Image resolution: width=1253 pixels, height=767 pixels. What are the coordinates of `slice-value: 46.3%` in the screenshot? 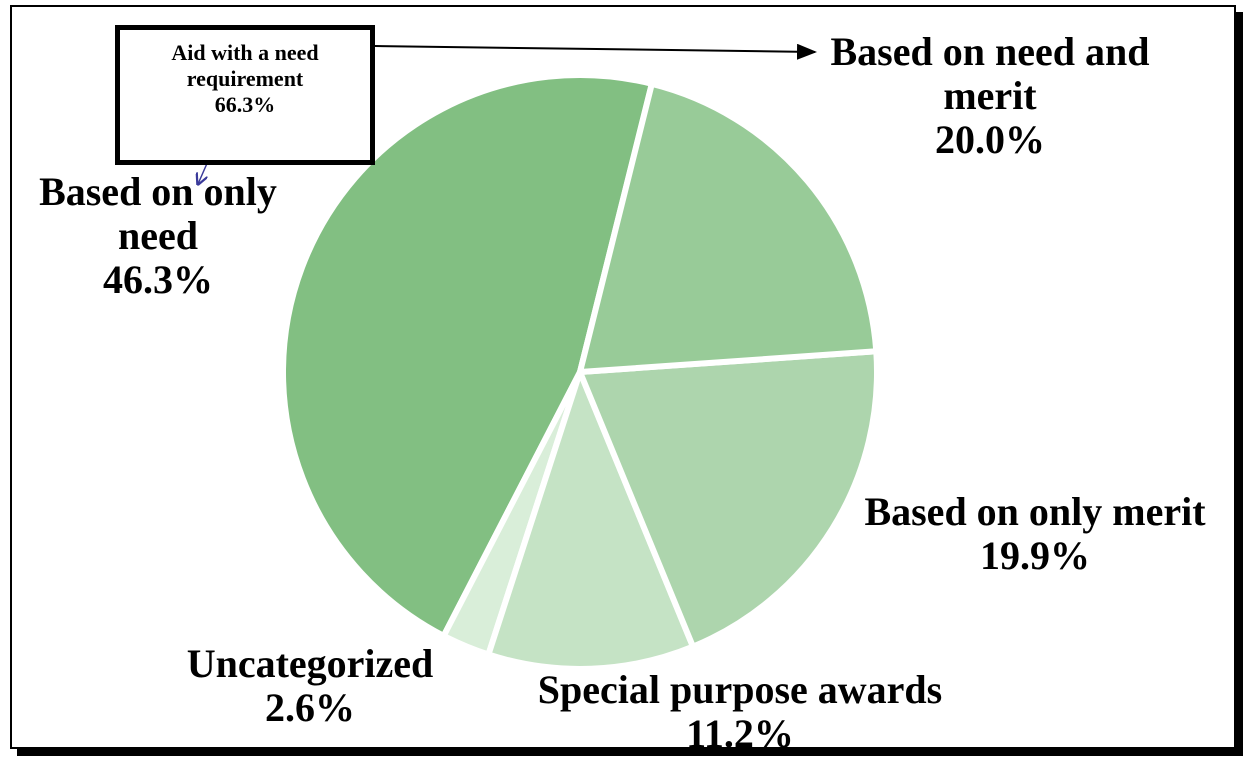 It's located at (158, 279).